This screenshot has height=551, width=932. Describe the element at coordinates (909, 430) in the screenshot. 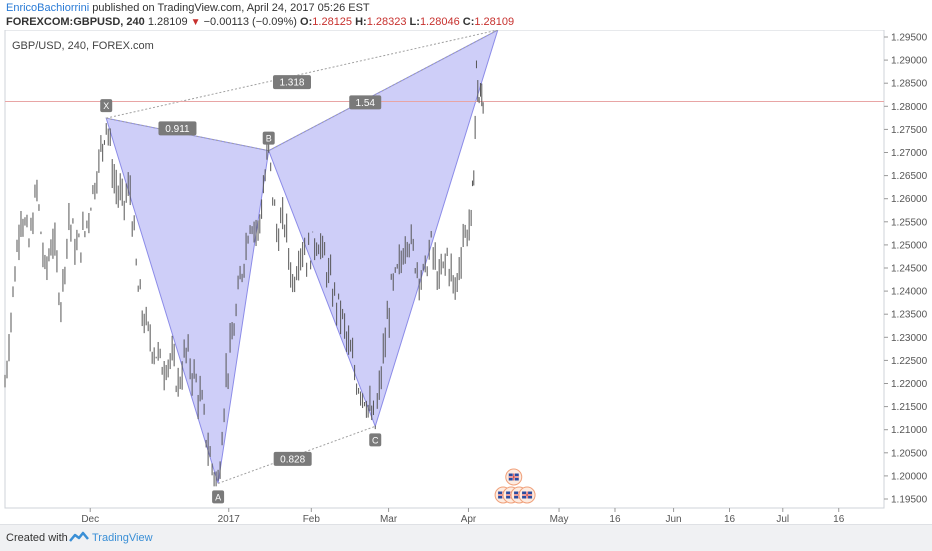

I see `y-tick-label: 1.21000` at that location.